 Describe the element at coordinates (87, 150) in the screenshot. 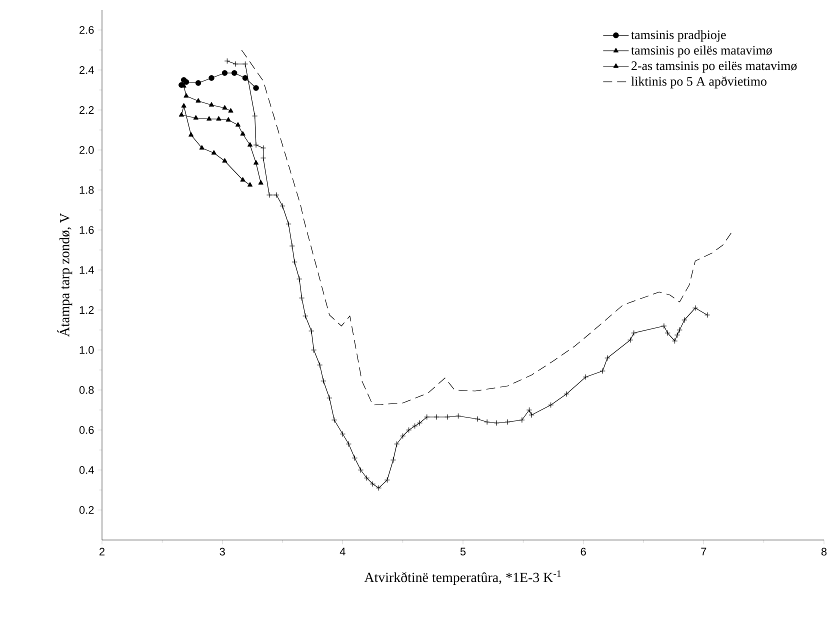

I see `y-tick-label: 2.0` at that location.